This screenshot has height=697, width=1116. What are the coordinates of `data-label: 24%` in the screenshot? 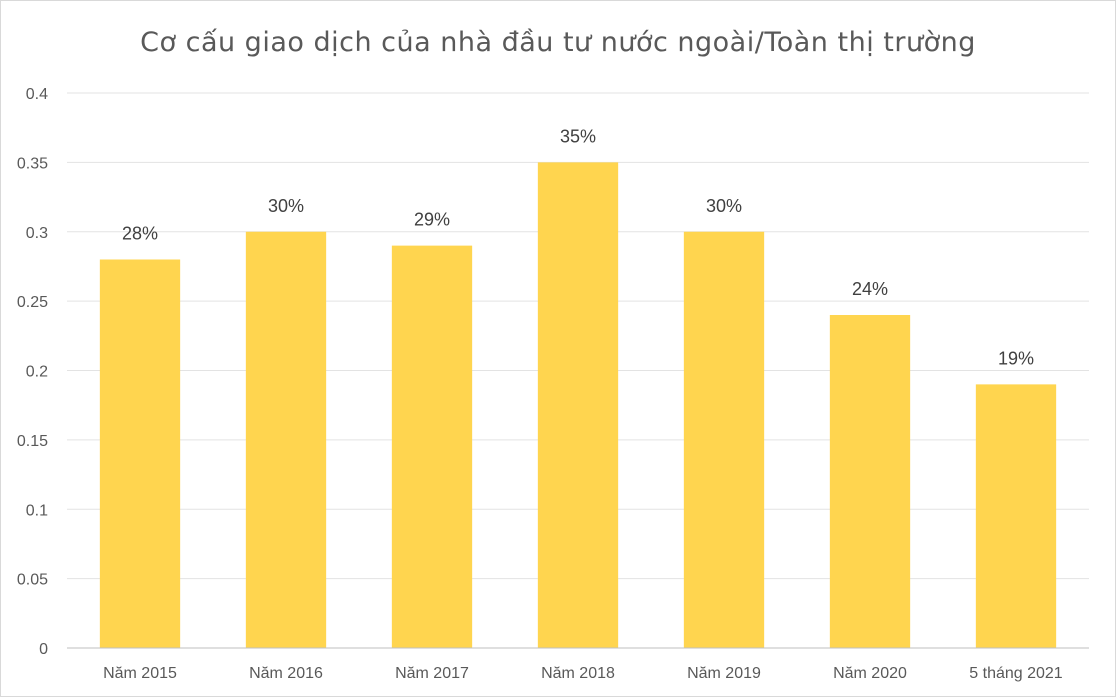 It's located at (870, 289).